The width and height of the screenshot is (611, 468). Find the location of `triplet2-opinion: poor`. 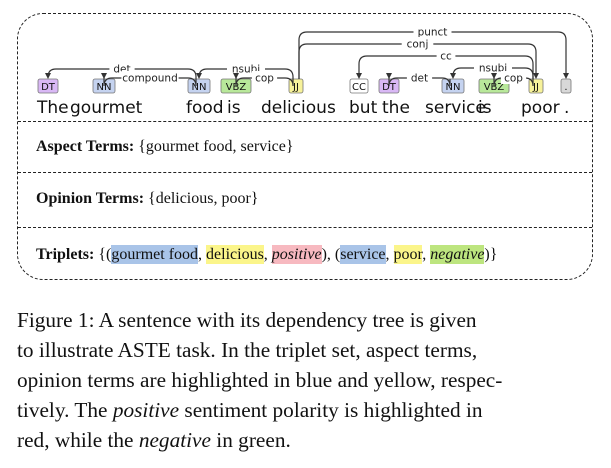

triplet2-opinion: poor is located at coordinates (408, 254).